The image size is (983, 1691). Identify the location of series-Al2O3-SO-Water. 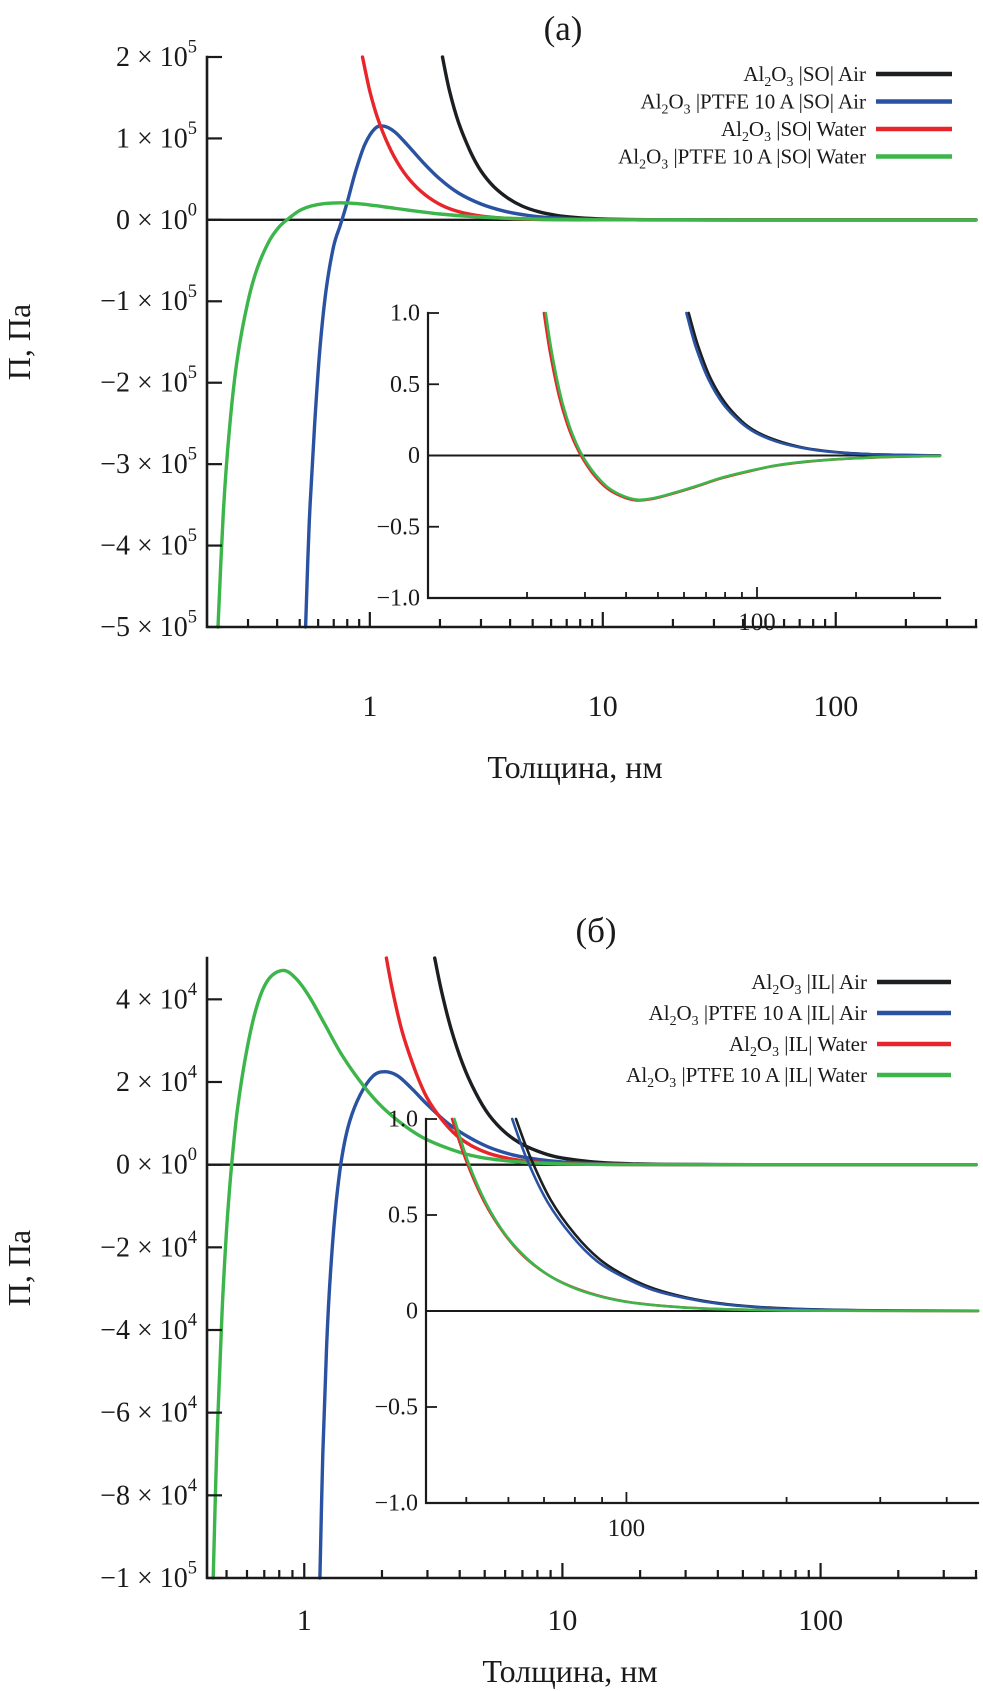
(669, 138).